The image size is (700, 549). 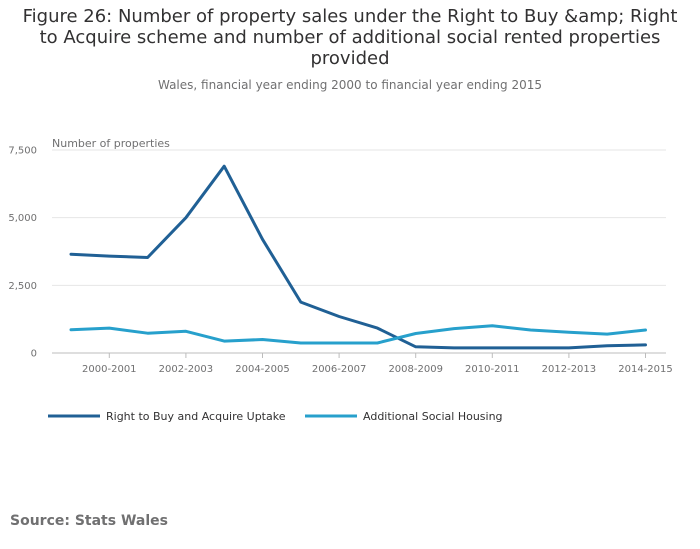 I want to click on y-tick-label: 2,500, so click(x=22, y=286).